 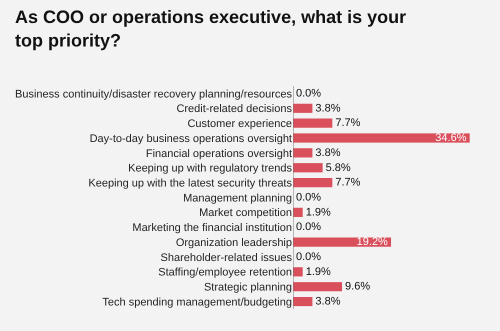 What do you see at coordinates (245, 213) in the screenshot?
I see `y-tick-label: Market competition` at bounding box center [245, 213].